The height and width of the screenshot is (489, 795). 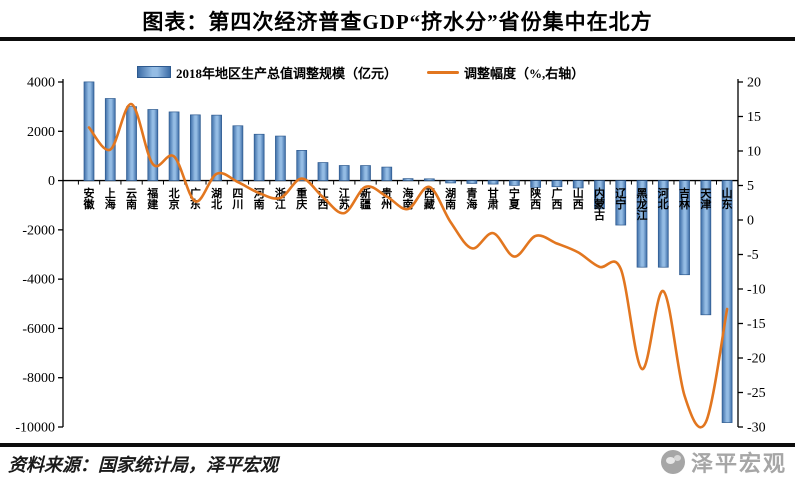 I want to click on x-axis-label-湖北: 湖北, so click(x=216, y=198).